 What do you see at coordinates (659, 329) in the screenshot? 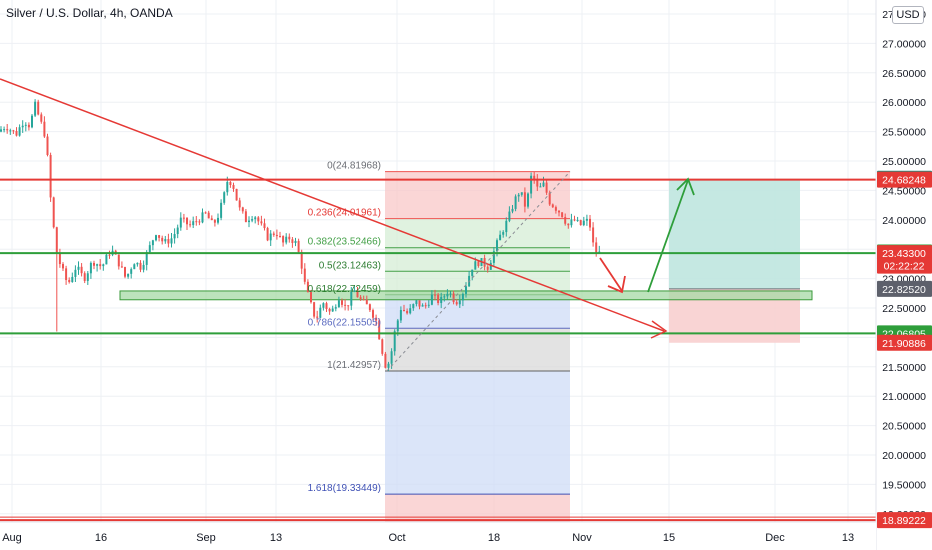
I see `trendline-arrowhead` at bounding box center [659, 329].